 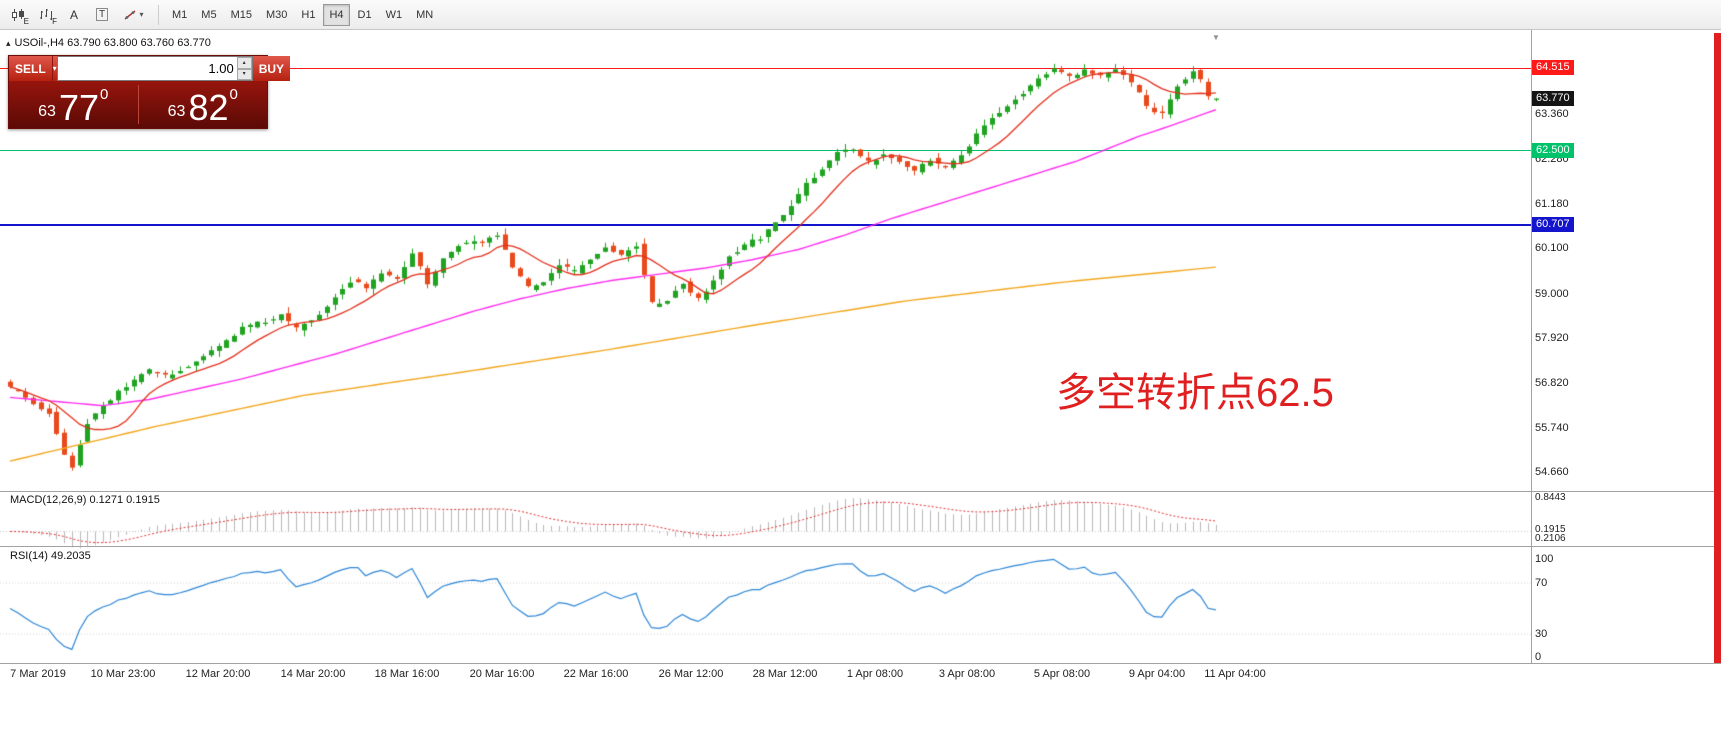 I want to click on price-axis-label: 57.920, so click(x=1552, y=338).